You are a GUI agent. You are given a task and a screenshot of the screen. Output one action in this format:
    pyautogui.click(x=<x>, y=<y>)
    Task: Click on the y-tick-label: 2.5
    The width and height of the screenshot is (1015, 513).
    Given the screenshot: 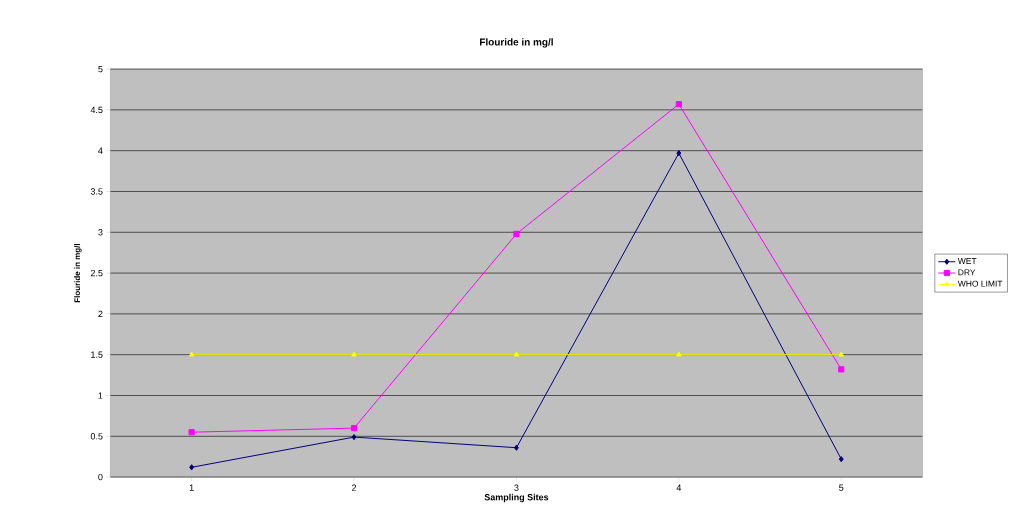 What is the action you would take?
    pyautogui.click(x=96, y=273)
    